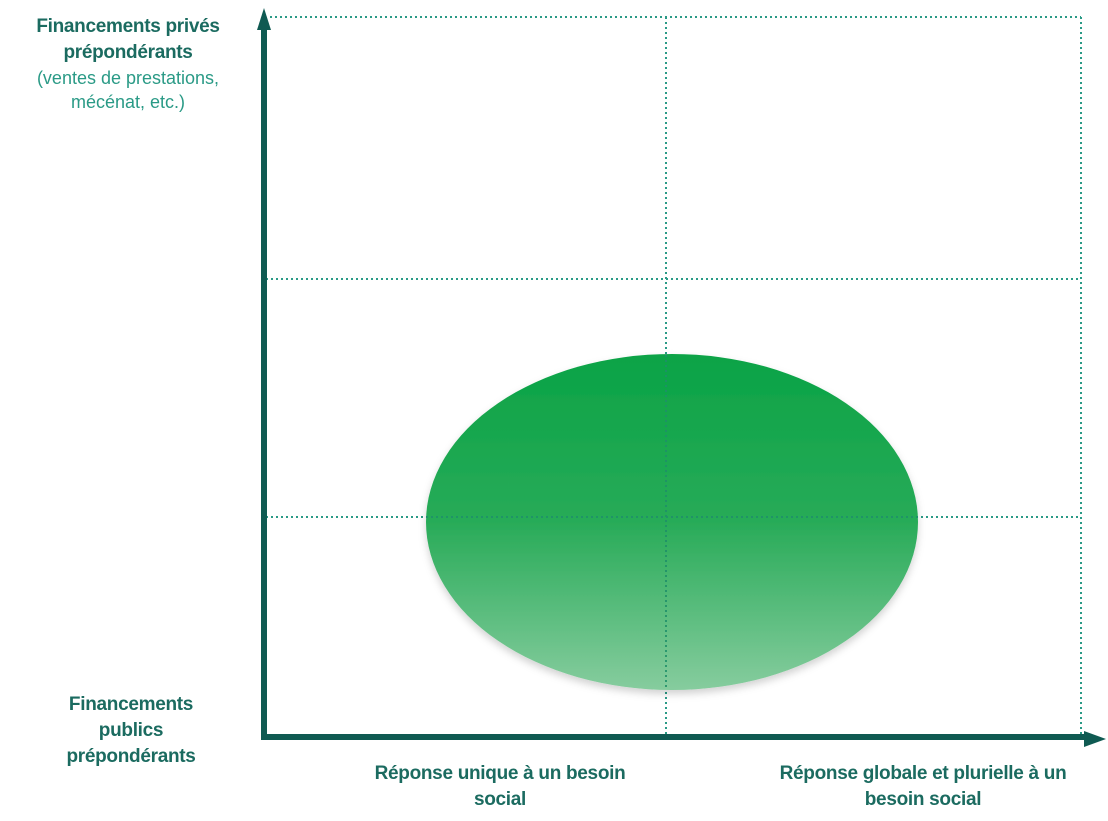 The image size is (1108, 821). I want to click on x-axis-left-label: Réponse unique à un besoin social, so click(500, 787).